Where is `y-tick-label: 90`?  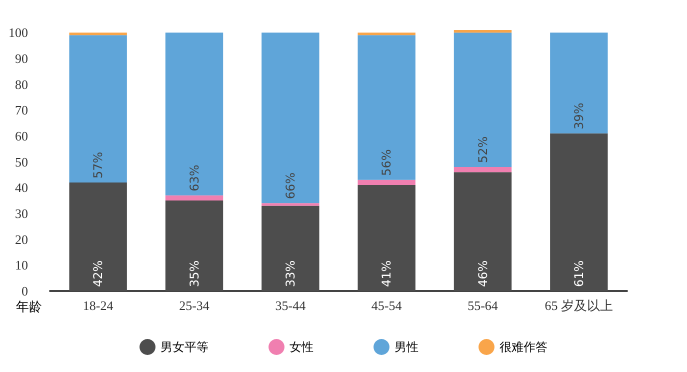
y-tick-label: 90 is located at coordinates (21, 58).